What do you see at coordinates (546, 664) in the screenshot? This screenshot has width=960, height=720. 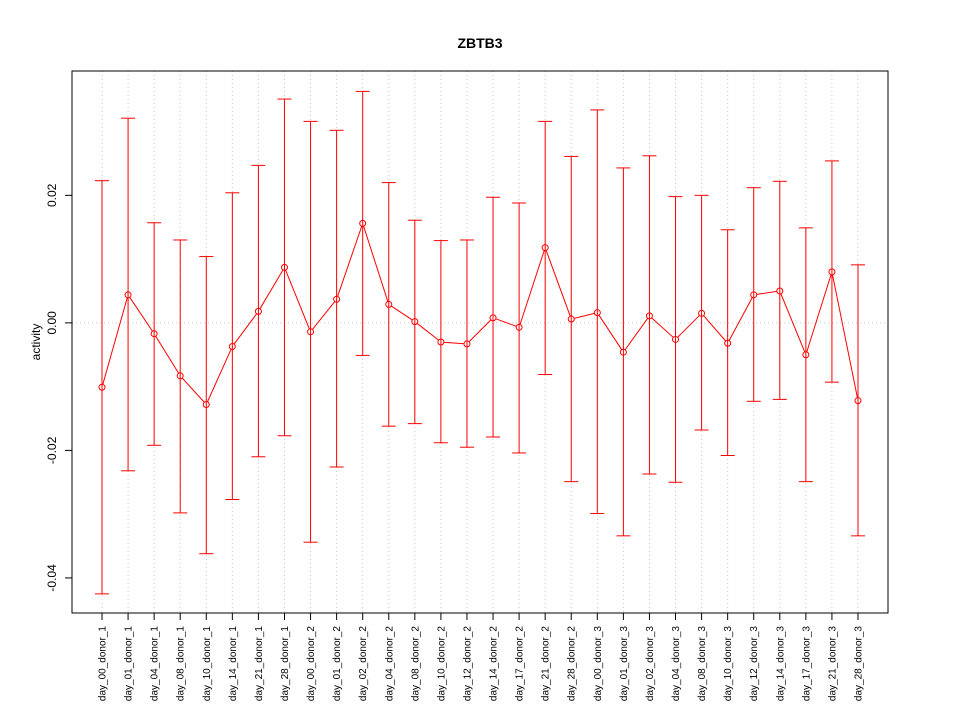 I see `x-tick-label: day_21_donor_2` at bounding box center [546, 664].